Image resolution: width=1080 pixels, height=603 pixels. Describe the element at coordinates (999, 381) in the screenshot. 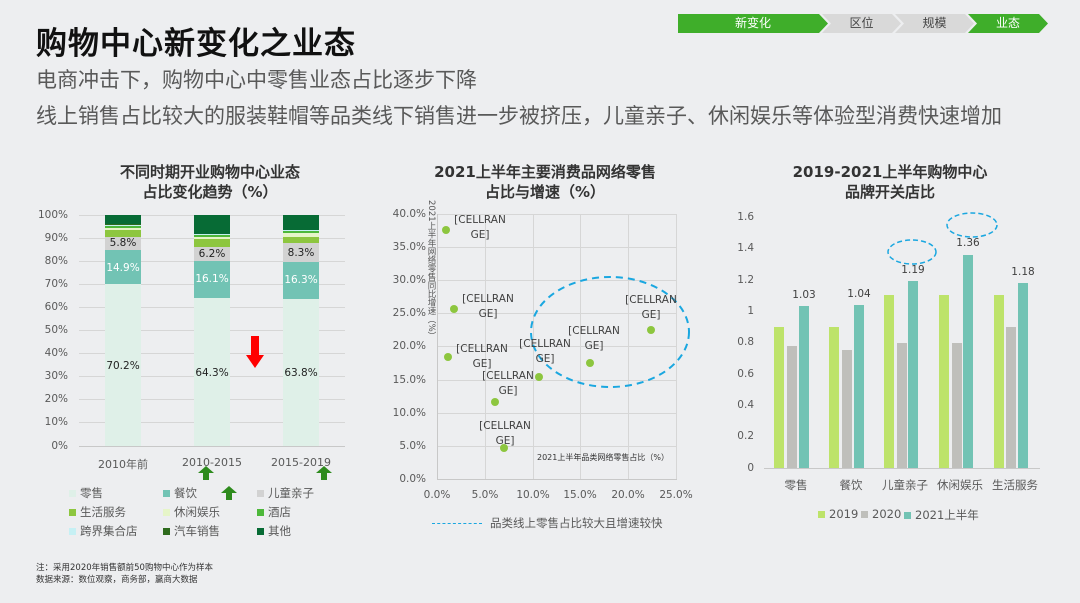

I see `bar-2019-life-service` at that location.